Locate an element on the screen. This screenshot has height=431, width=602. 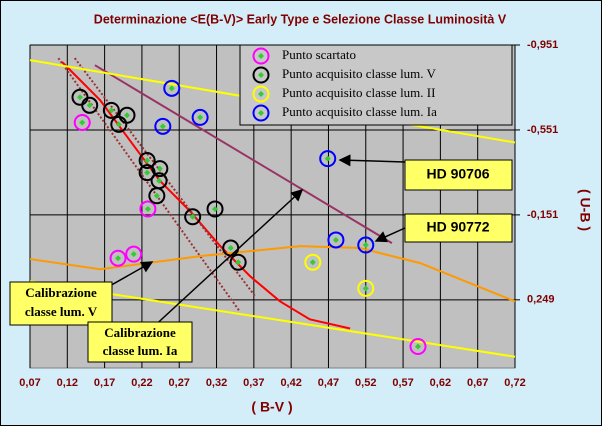
legend-label: Punto acquisito classe lum. II is located at coordinates (358, 92).